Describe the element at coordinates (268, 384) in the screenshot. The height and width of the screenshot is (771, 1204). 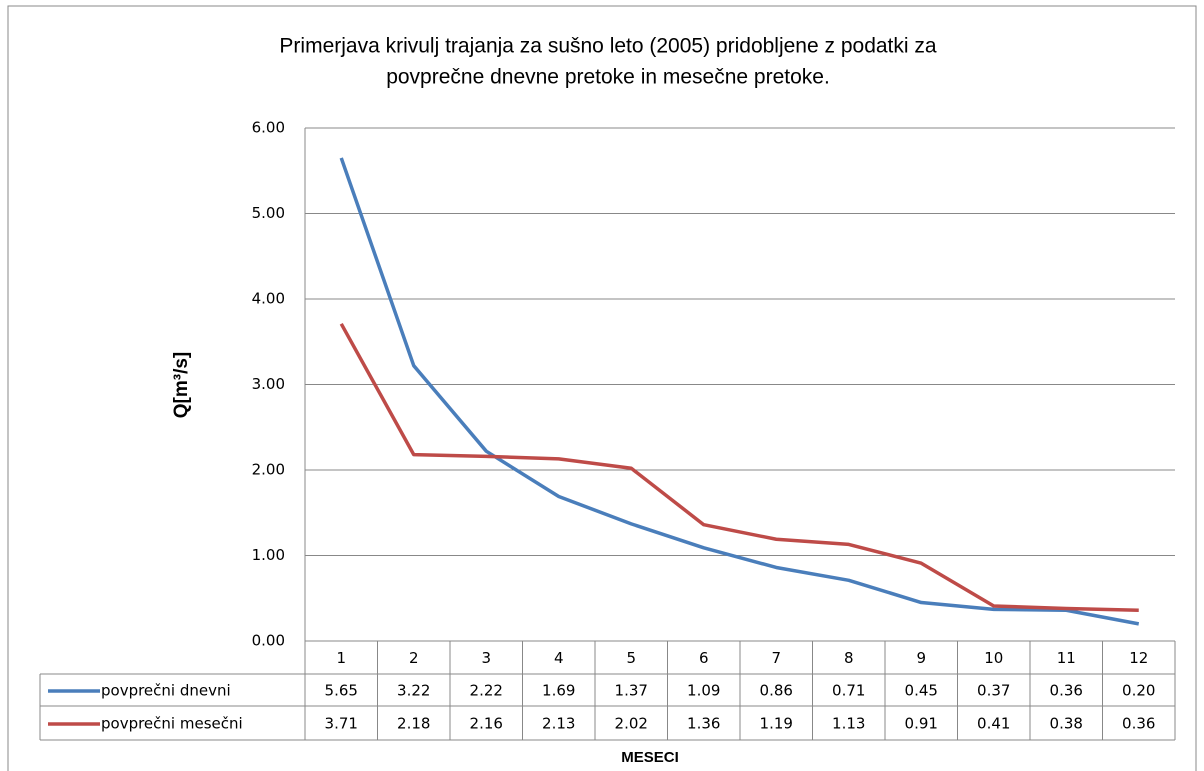
I see `y-tick-label: 3.00` at that location.